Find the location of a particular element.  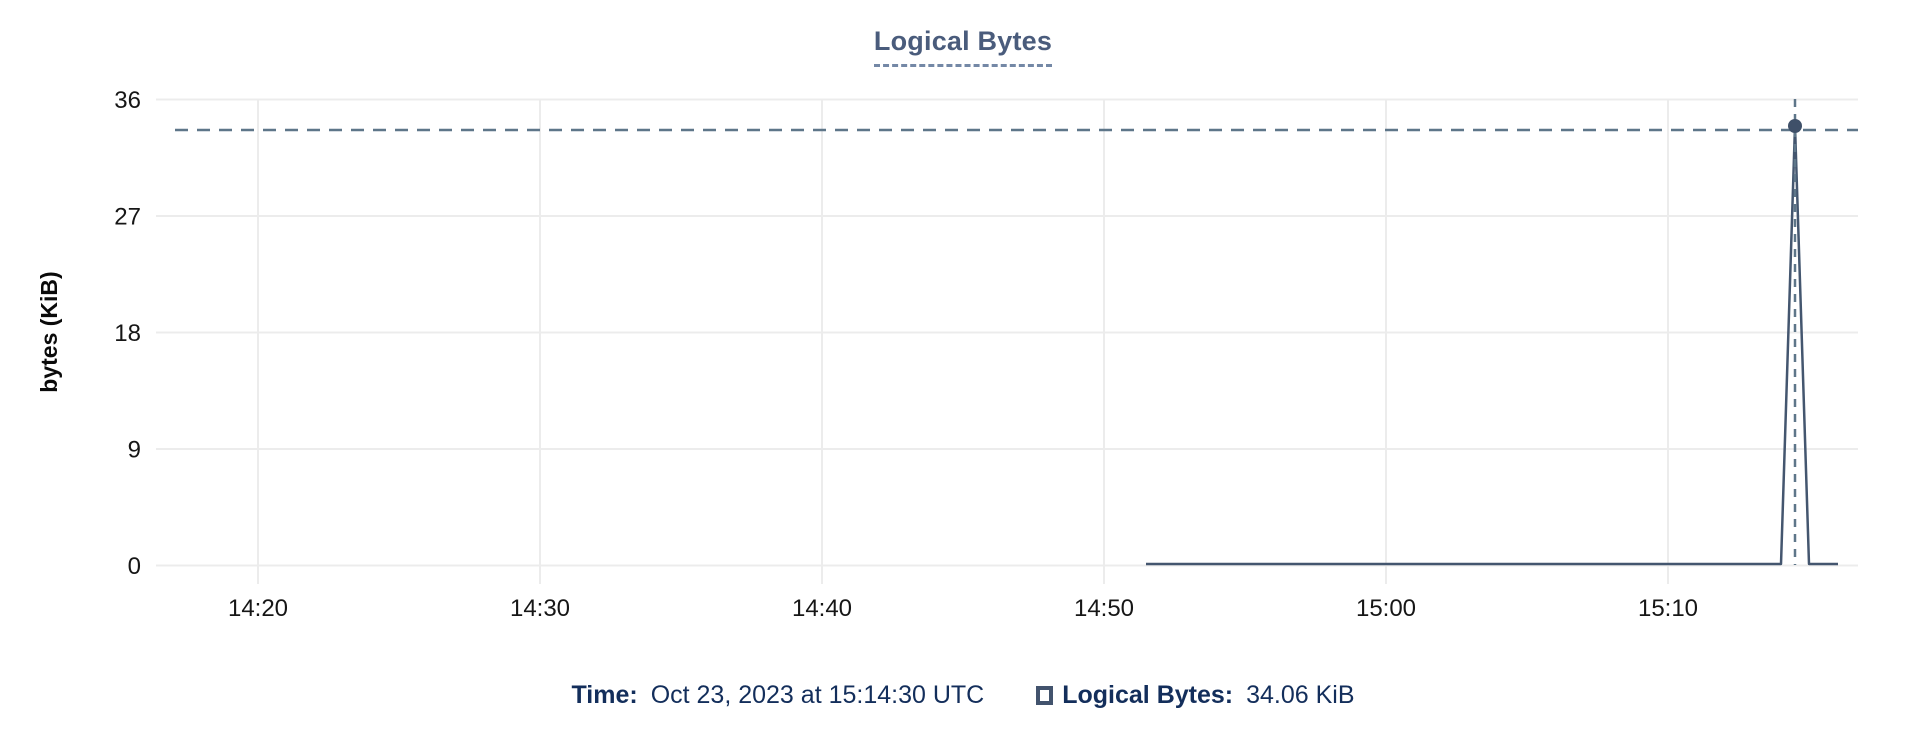

series-swatch-icon is located at coordinates (1045, 695).